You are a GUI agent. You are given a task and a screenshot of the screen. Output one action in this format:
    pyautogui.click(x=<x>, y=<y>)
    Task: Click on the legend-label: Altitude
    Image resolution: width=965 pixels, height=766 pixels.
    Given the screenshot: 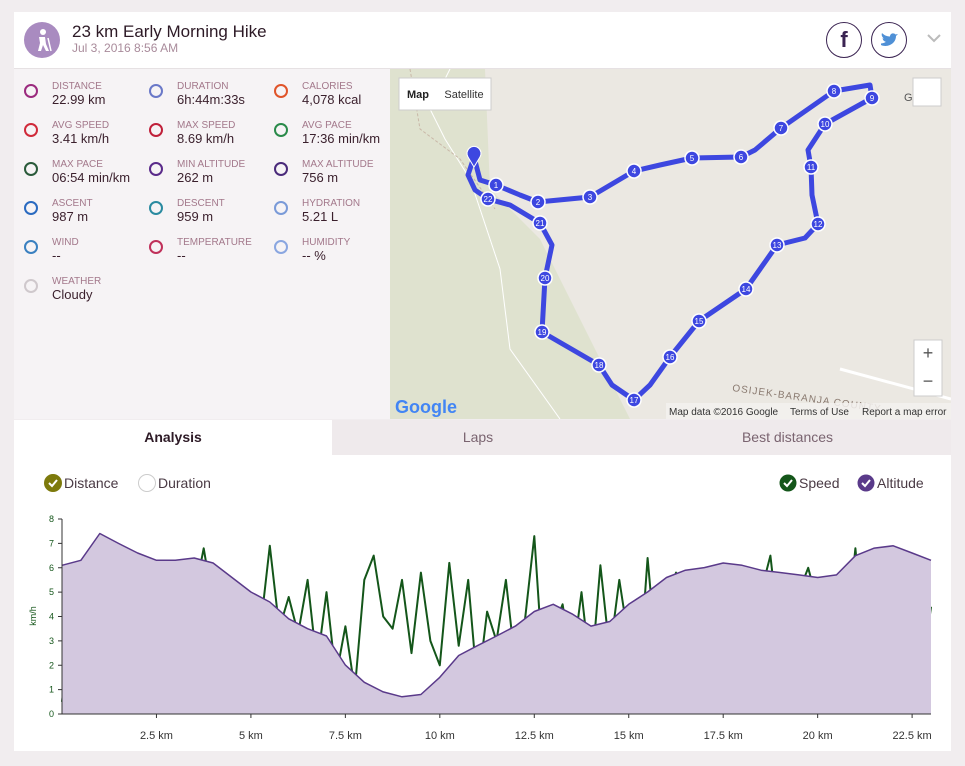 What is the action you would take?
    pyautogui.click(x=900, y=483)
    